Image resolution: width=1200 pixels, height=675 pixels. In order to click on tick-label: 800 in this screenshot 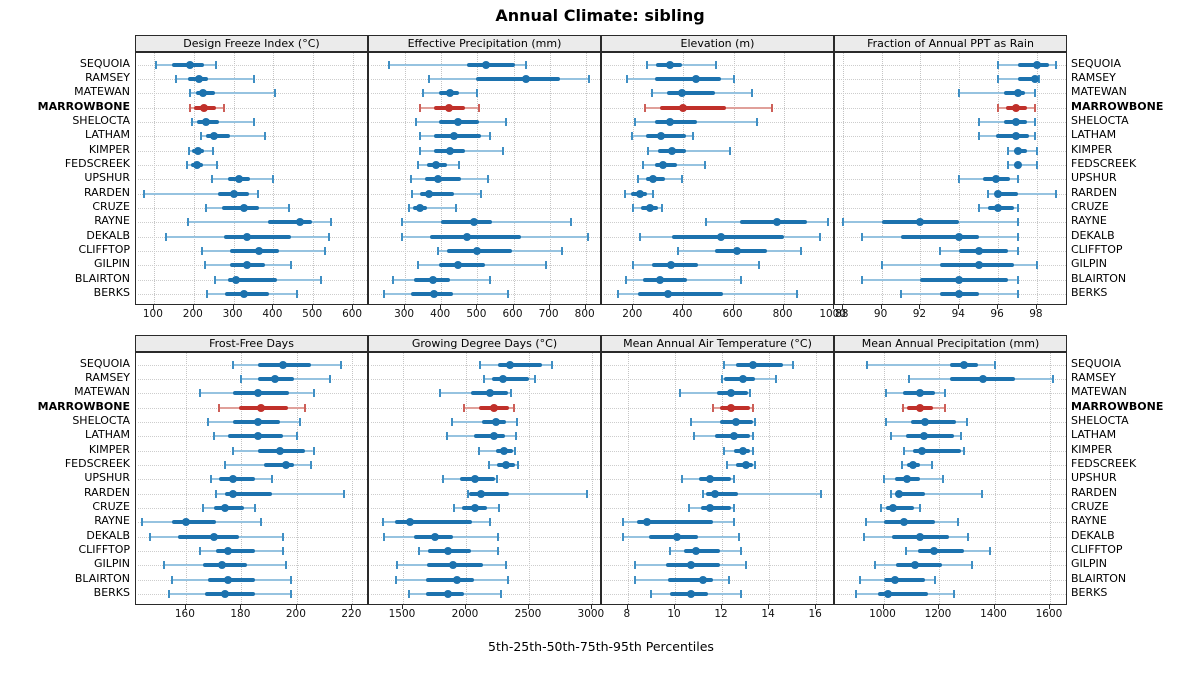, I will do `click(584, 314)`.